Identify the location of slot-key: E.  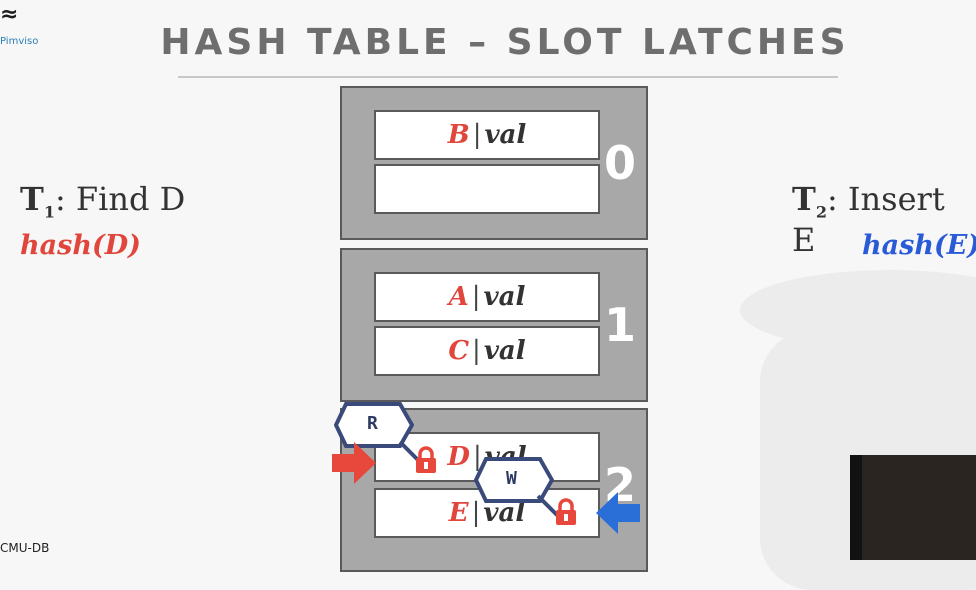
(458, 513).